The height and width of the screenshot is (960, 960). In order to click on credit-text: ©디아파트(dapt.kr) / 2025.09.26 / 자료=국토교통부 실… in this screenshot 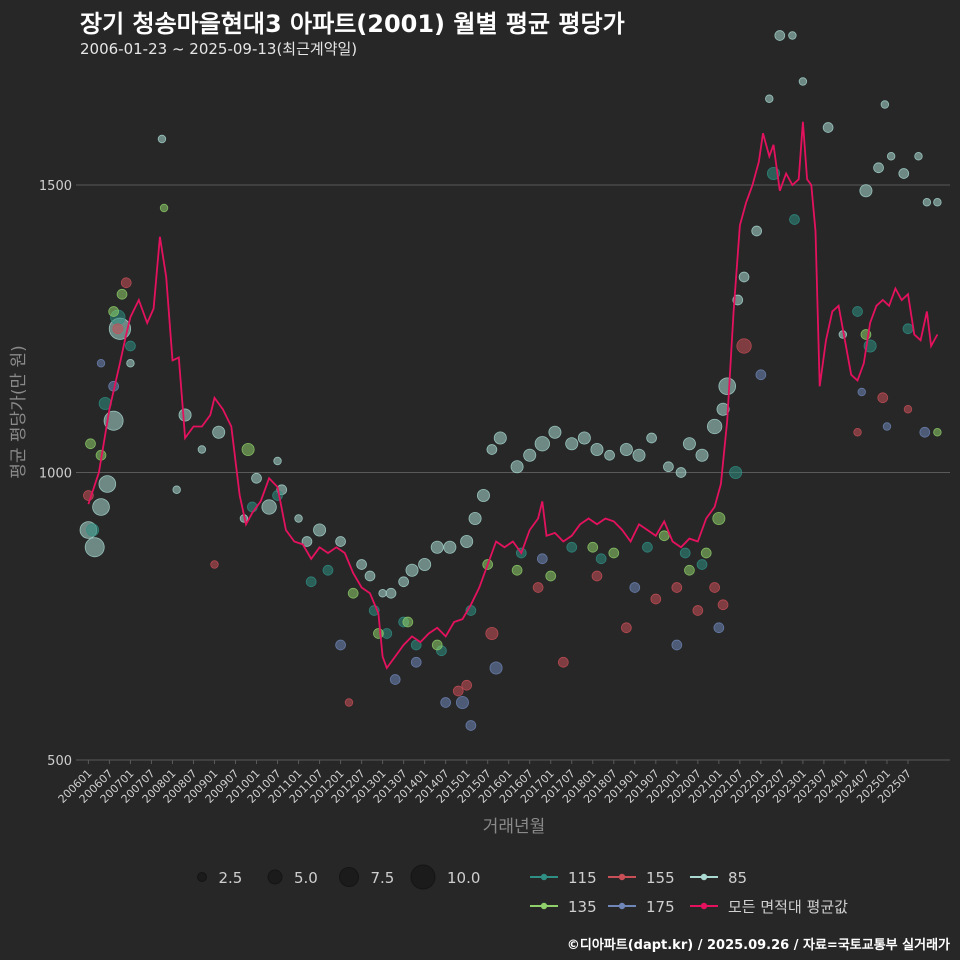, I will do `click(758, 945)`.